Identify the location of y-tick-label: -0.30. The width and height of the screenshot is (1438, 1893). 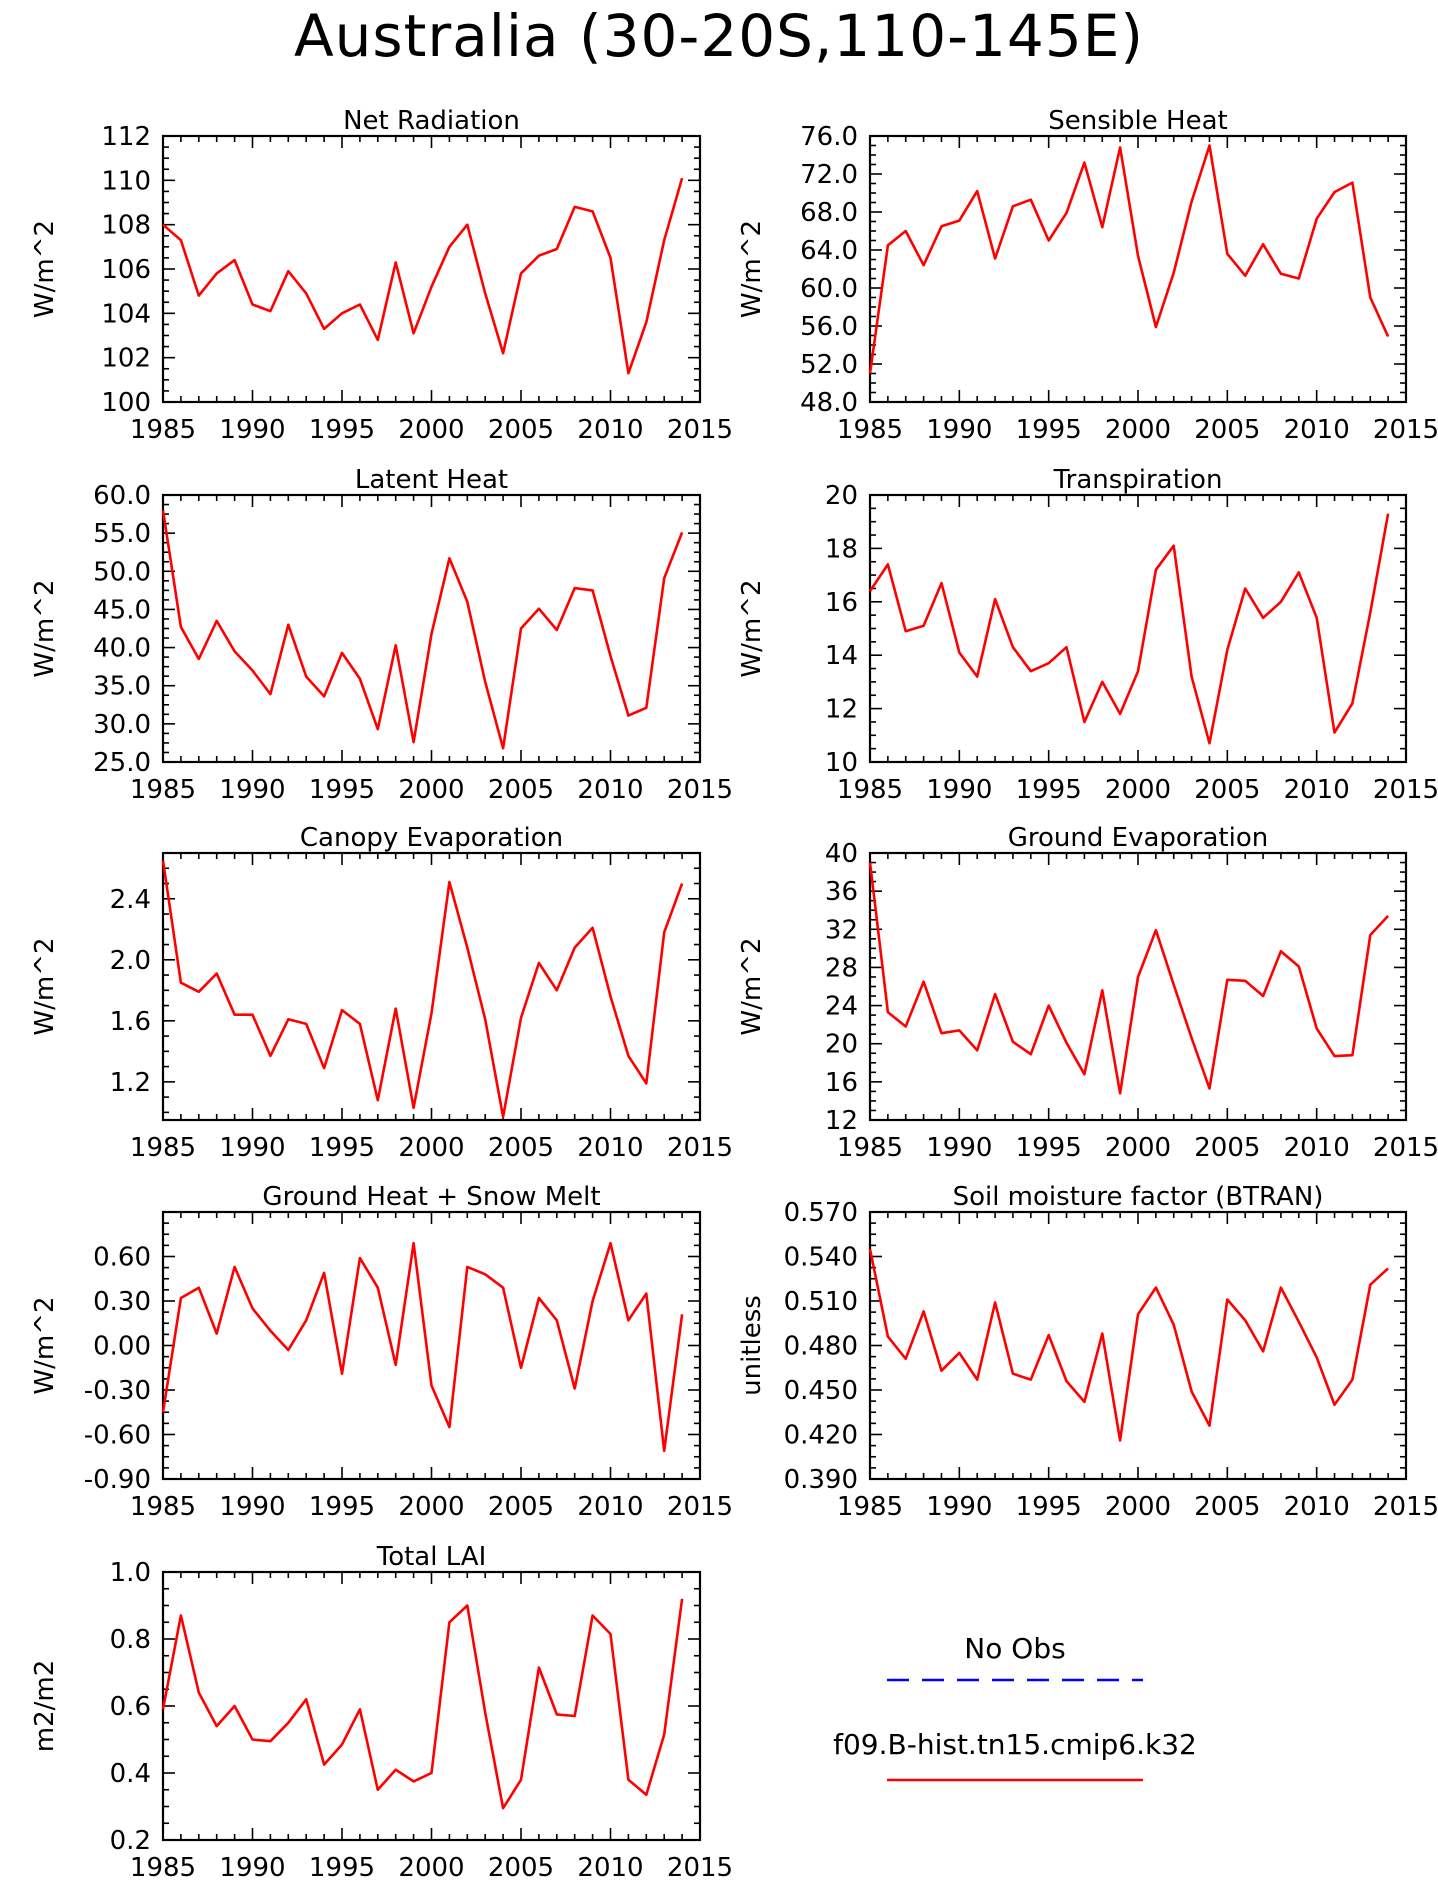
(117, 1391).